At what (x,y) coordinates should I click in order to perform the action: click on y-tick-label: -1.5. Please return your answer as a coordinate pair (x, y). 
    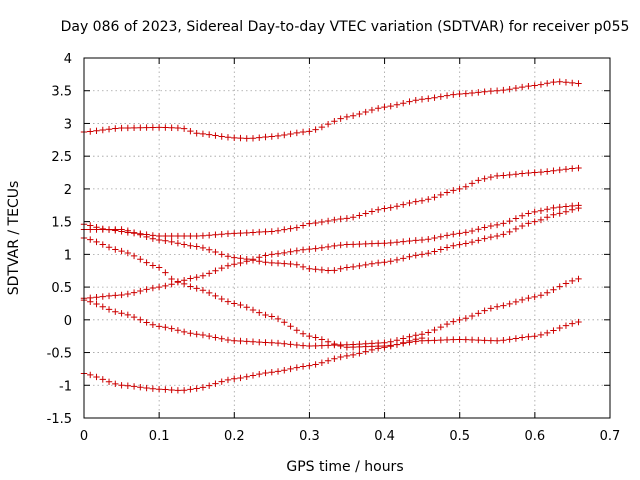
    Looking at the image, I should click on (59, 419).